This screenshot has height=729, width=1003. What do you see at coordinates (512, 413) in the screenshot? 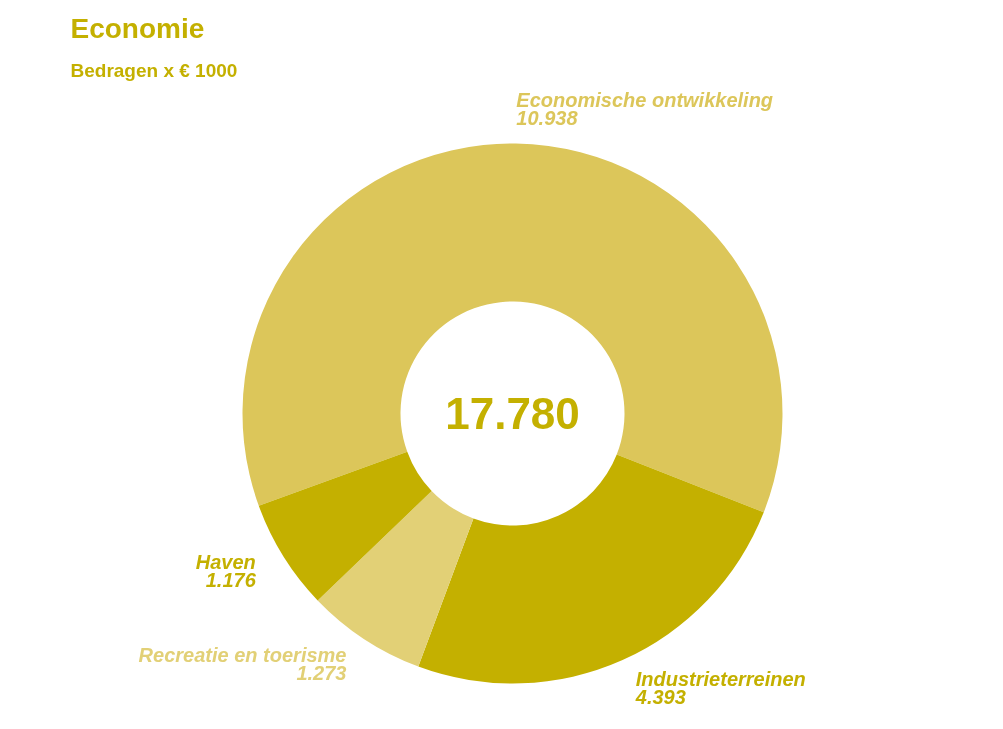
I see `text: 17.780` at bounding box center [512, 413].